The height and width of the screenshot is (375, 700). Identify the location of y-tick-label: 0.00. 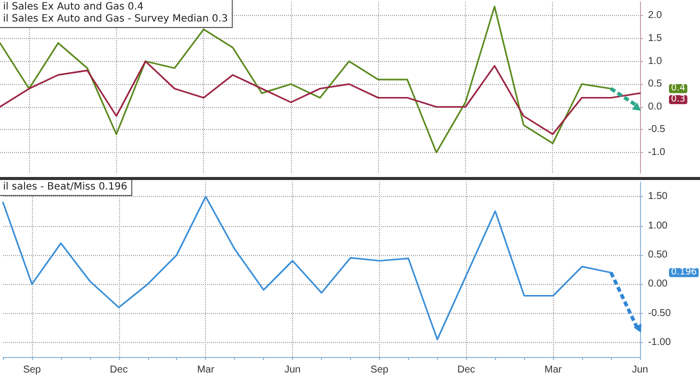
(658, 284).